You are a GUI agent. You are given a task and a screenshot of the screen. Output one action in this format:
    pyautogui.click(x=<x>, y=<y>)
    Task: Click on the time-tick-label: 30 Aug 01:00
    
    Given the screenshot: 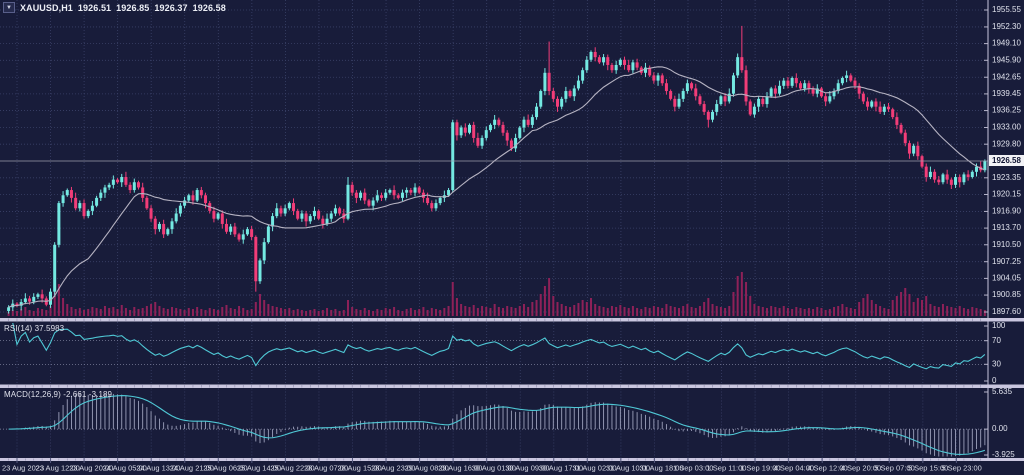 What is the action you would take?
    pyautogui.click(x=494, y=467)
    